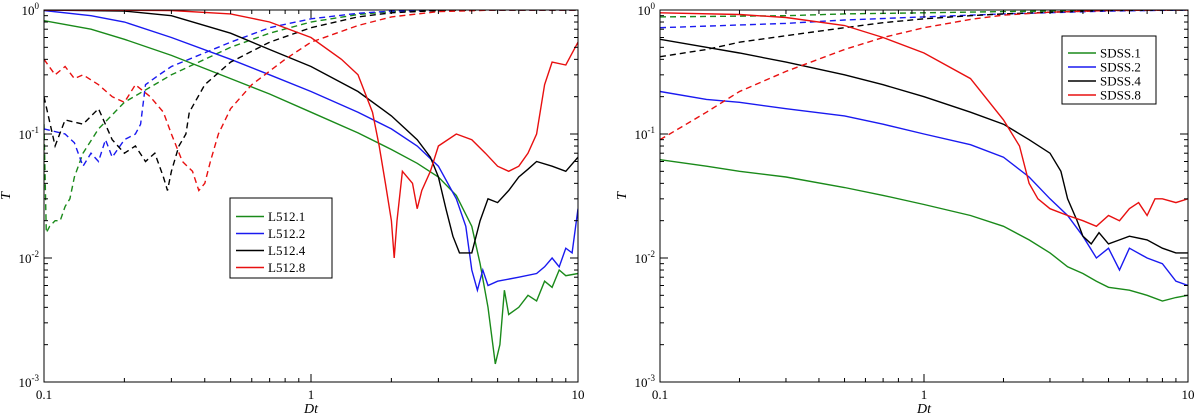 This screenshot has height=415, width=1200. I want to click on legend-label-SDSS.8: SDSS.8, so click(1120, 95).